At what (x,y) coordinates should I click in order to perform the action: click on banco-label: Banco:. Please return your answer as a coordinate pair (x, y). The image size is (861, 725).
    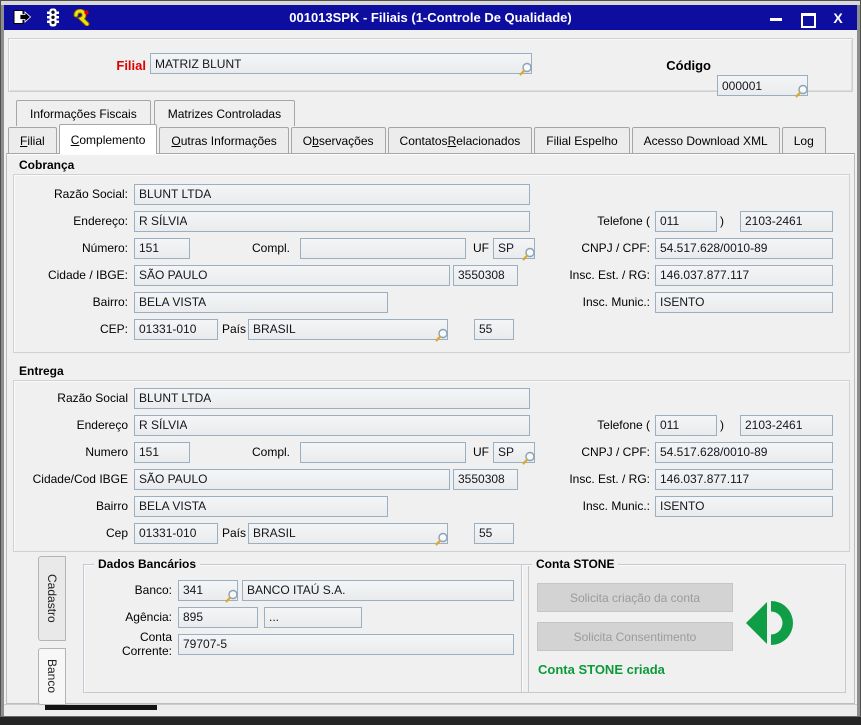
    Looking at the image, I should click on (153, 590).